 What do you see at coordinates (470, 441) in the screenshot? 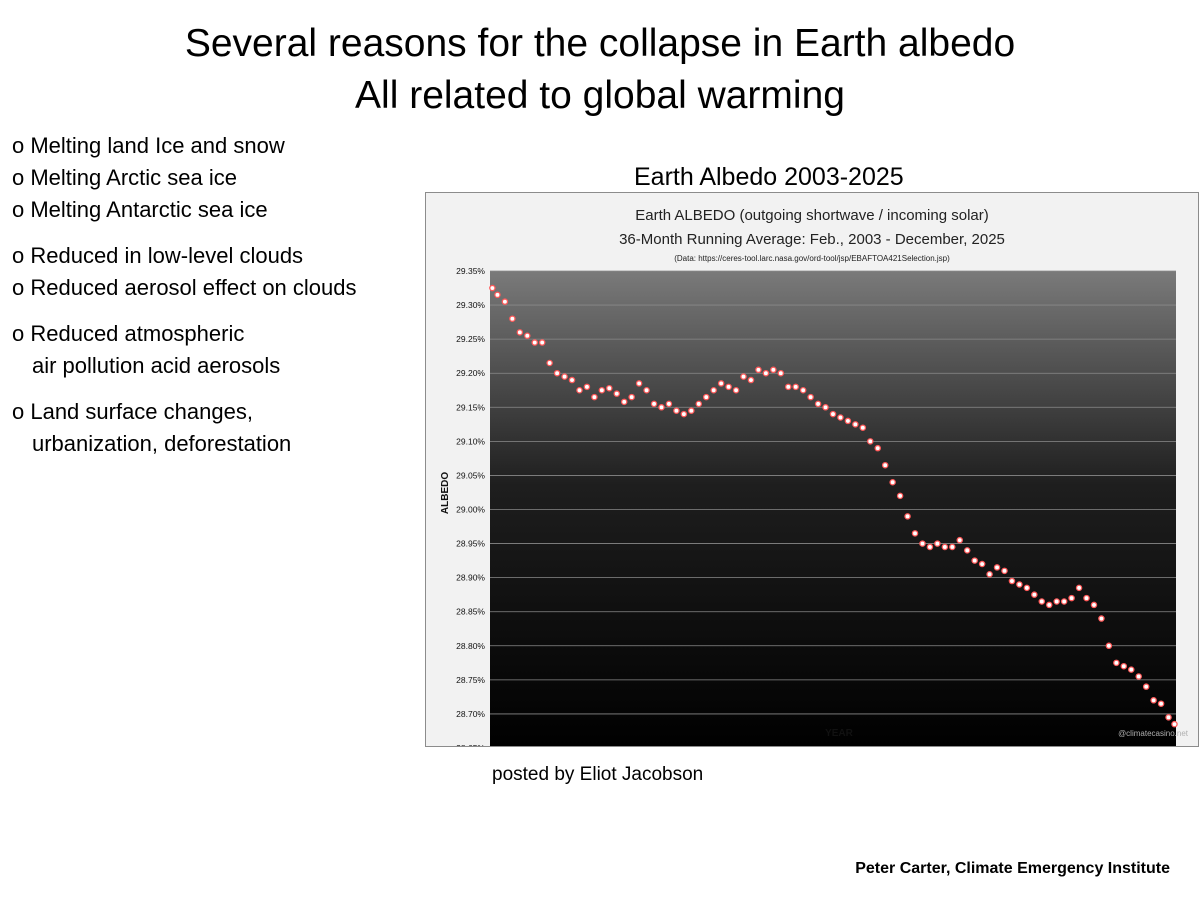
I see `y-tick-label: 29.10%` at bounding box center [470, 441].